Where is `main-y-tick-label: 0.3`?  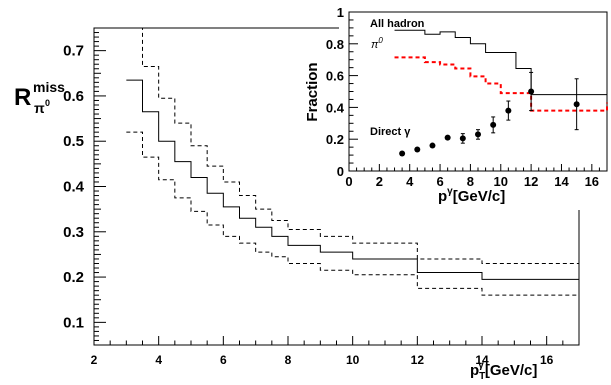
main-y-tick-label: 0.3 is located at coordinates (73, 232).